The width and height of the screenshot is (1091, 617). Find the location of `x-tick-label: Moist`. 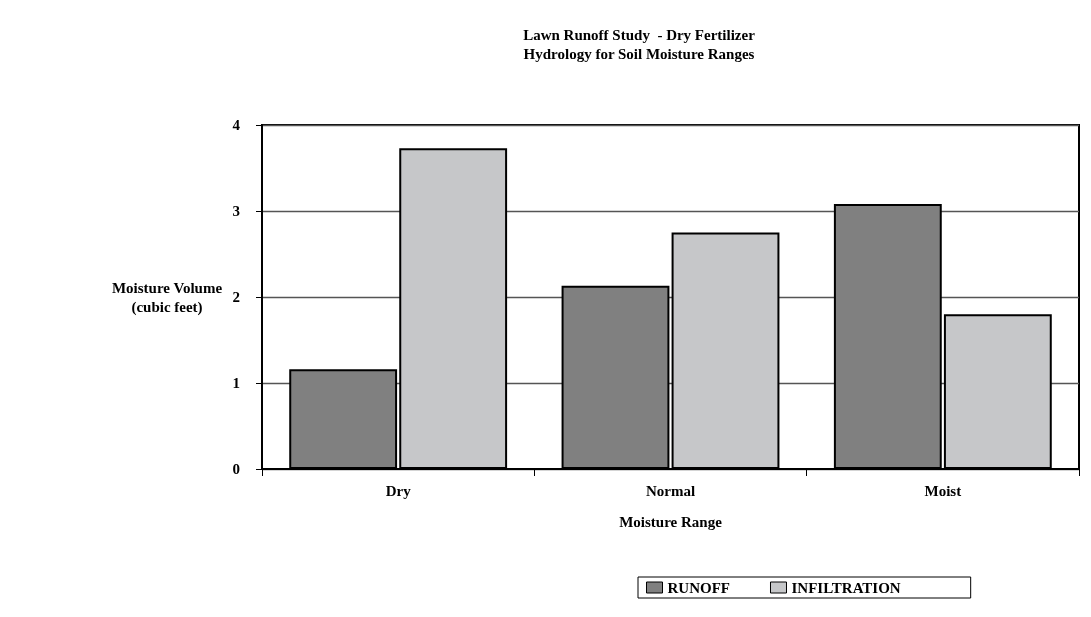

x-tick-label: Moist is located at coordinates (943, 490).